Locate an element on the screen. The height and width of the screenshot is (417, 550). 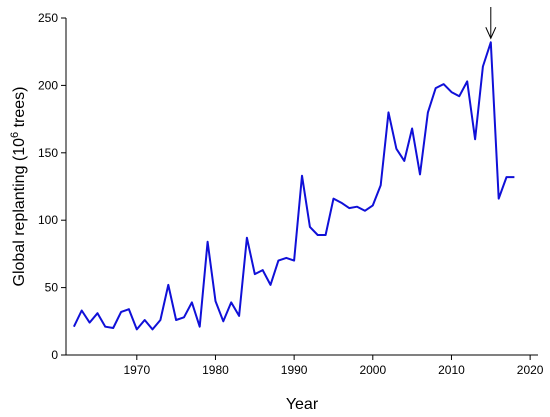
x-tick-label: 1990 is located at coordinates (294, 370).